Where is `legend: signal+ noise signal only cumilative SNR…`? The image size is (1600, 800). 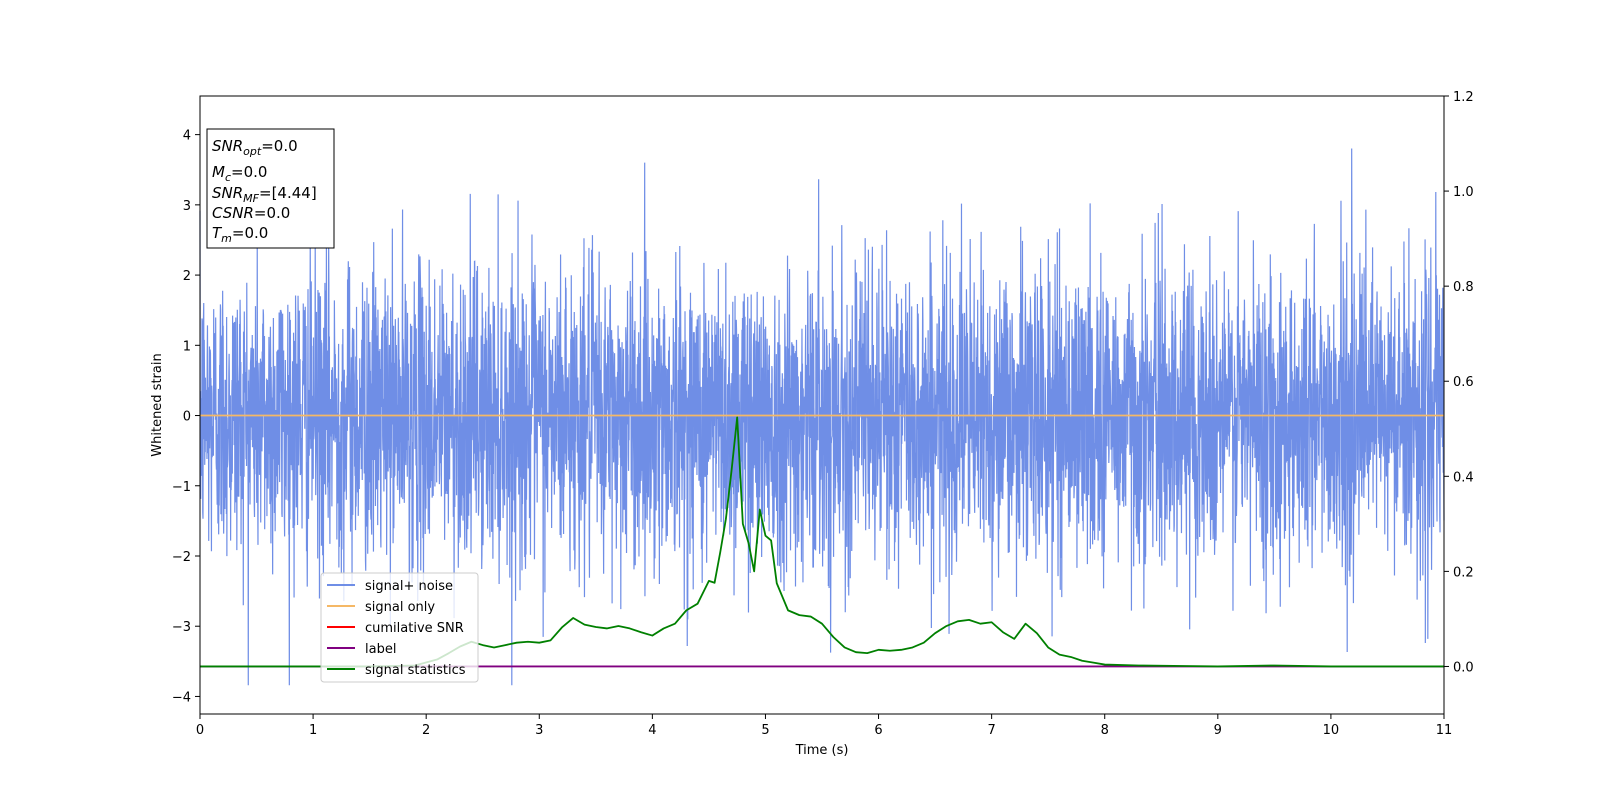
legend: signal+ noise signal only cumilative SNR… is located at coordinates (399, 627).